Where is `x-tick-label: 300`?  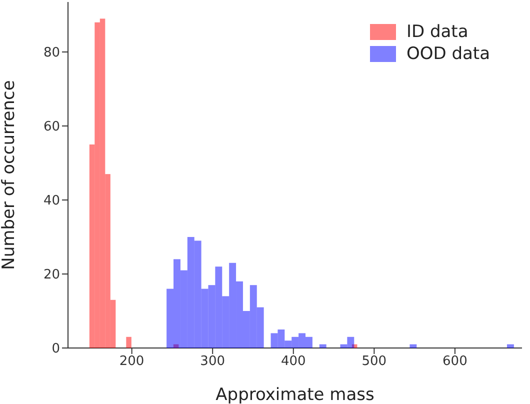
x-tick-label: 300 is located at coordinates (213, 362).